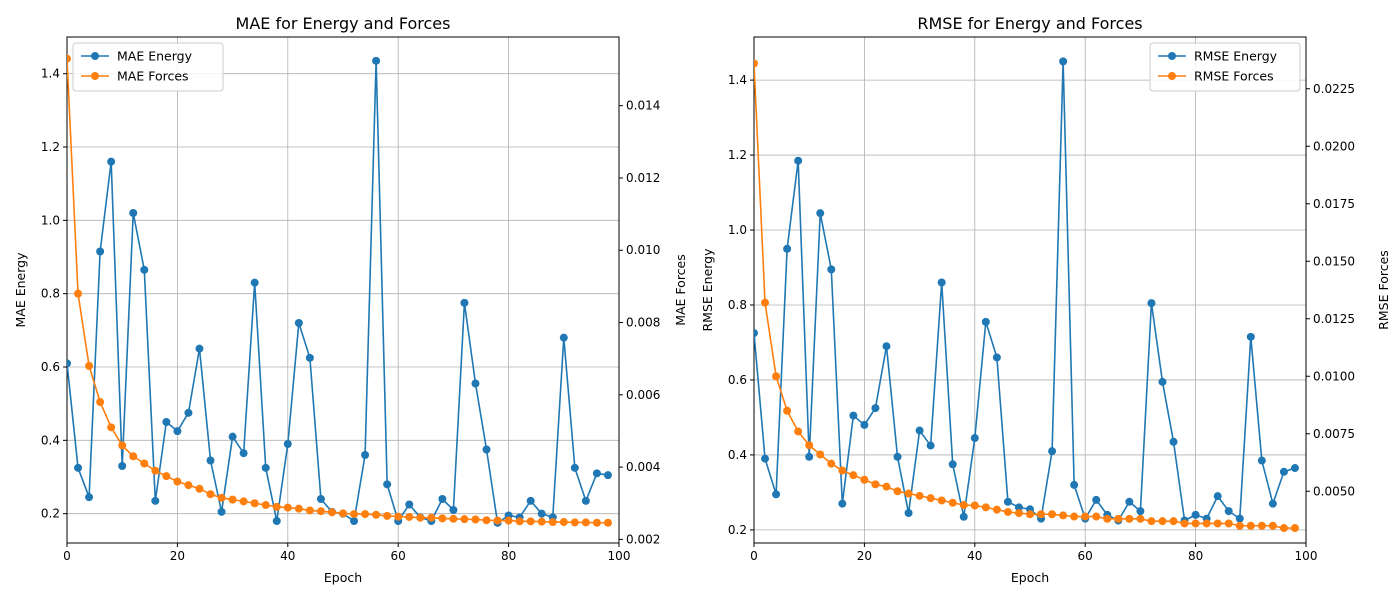  I want to click on y-tick-label: 1.2, so click(50, 147).